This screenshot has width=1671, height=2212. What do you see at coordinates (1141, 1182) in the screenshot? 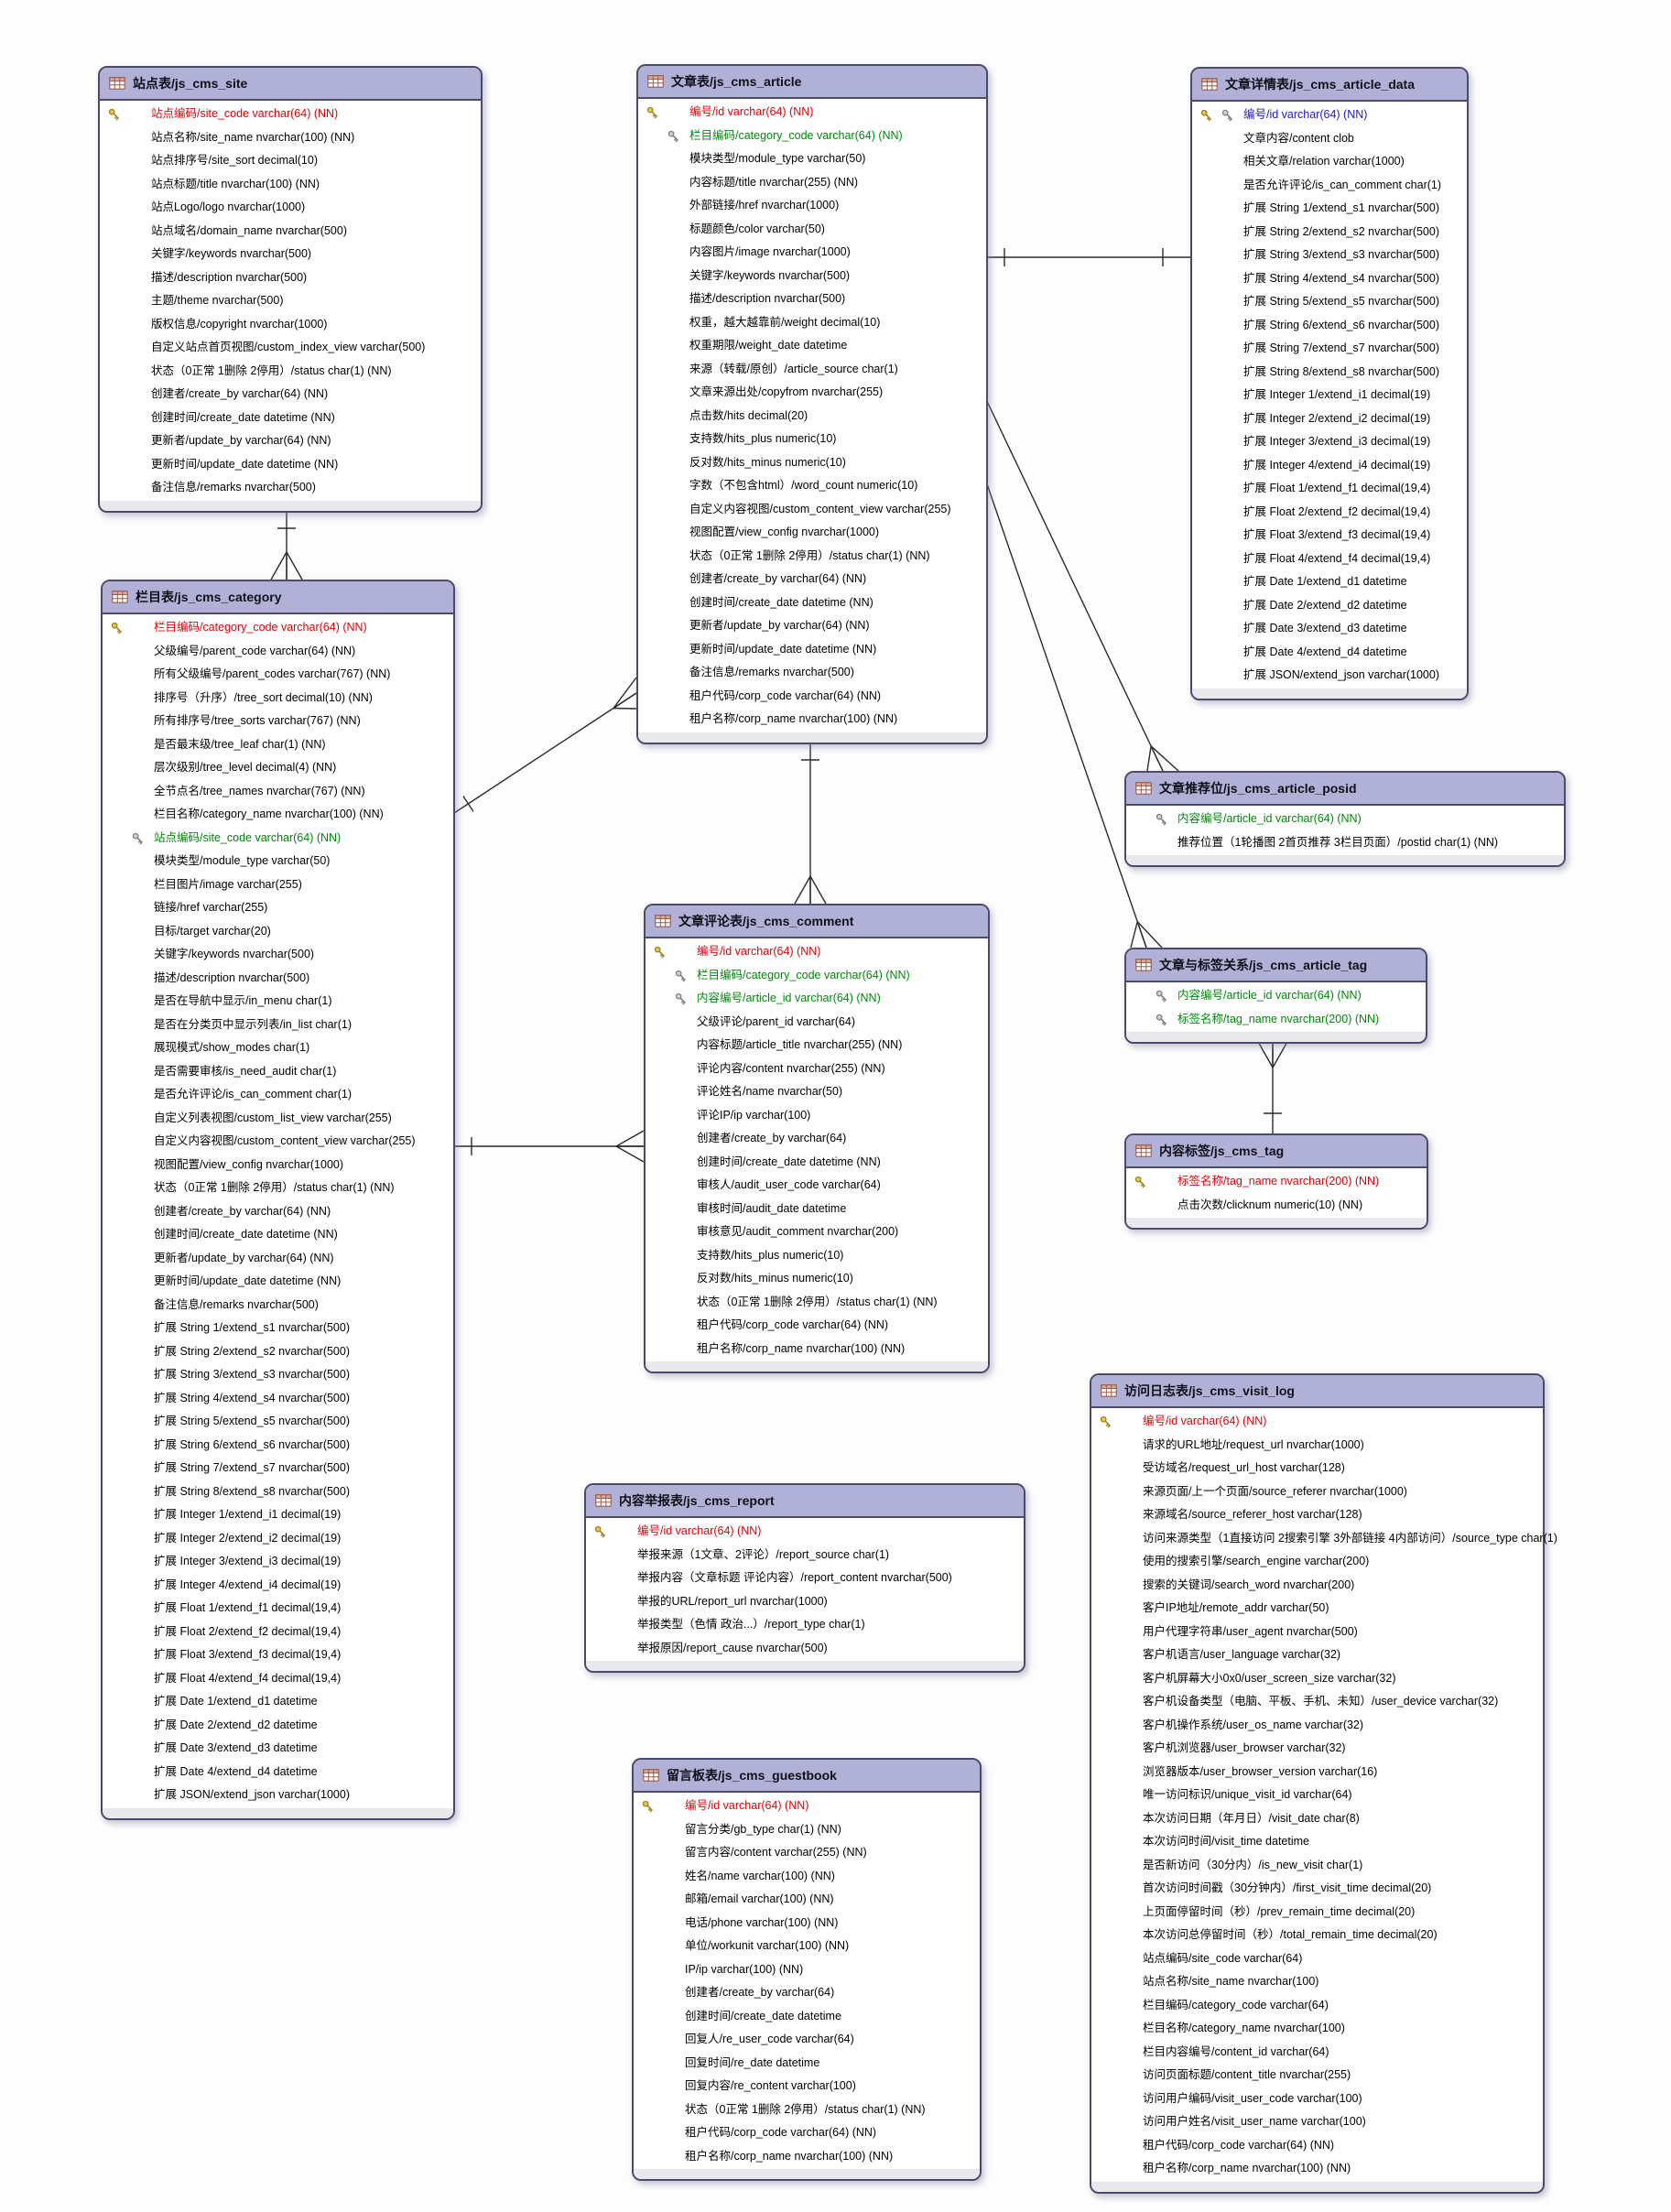
I see `primary-key-icon` at bounding box center [1141, 1182].